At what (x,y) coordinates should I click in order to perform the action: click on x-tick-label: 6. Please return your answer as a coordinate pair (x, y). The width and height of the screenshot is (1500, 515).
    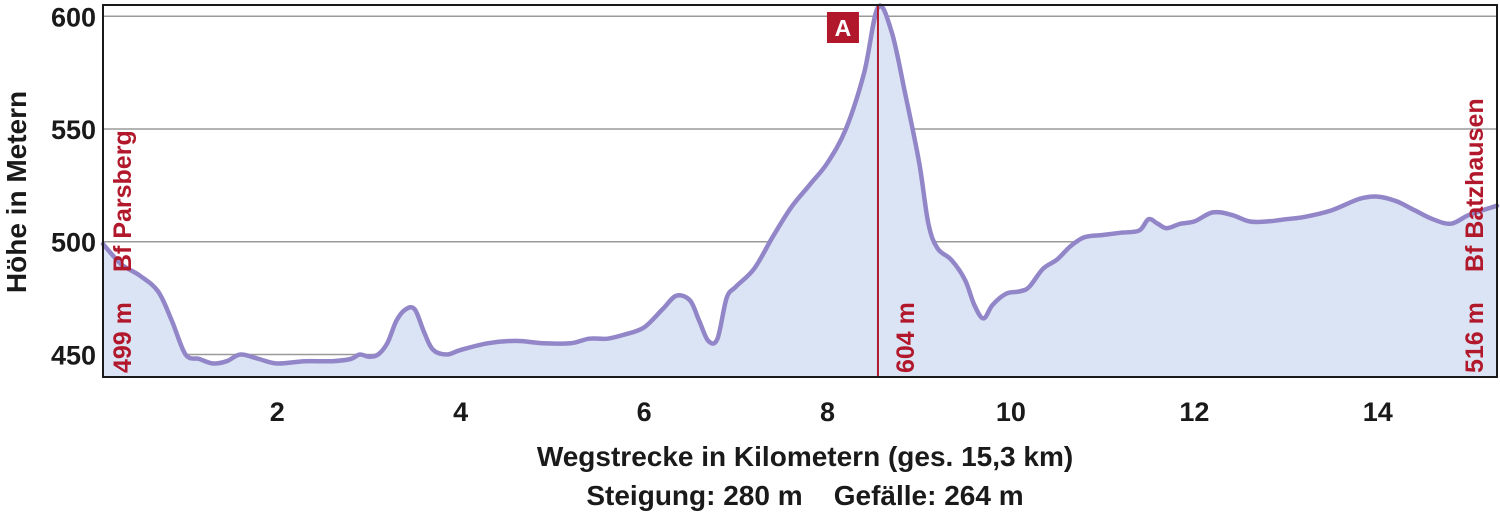
    Looking at the image, I should click on (644, 412).